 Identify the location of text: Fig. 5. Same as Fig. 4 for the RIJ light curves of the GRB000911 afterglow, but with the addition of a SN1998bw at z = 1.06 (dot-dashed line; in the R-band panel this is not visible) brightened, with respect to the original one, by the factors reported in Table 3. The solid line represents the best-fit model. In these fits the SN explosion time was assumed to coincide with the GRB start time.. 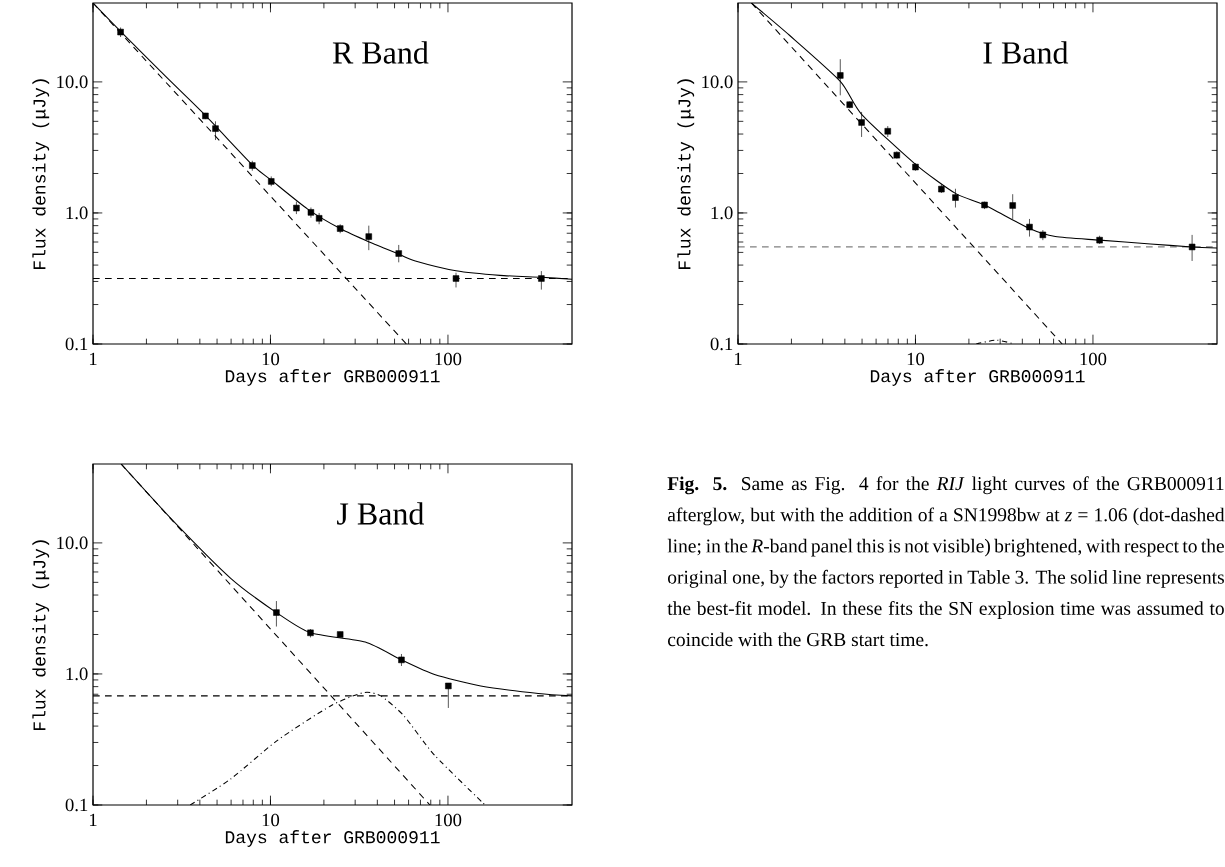
(946, 561).